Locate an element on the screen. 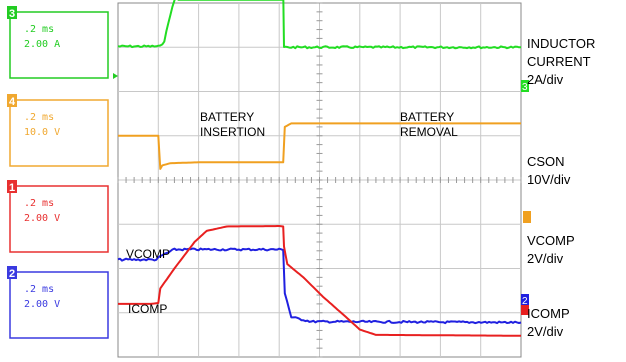 This screenshot has height=362, width=626. right-label-inductor-current-line-2: 2A/div is located at coordinates (545, 79).